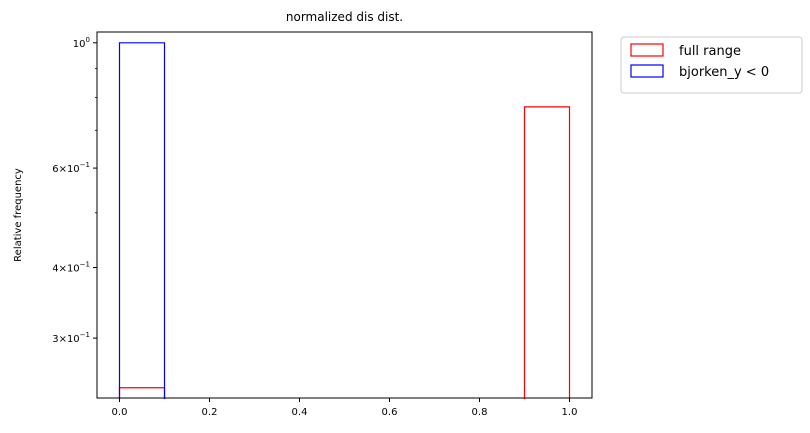  What do you see at coordinates (71, 338) in the screenshot?
I see `y-tick-label: 3×10⁻¹` at bounding box center [71, 338].